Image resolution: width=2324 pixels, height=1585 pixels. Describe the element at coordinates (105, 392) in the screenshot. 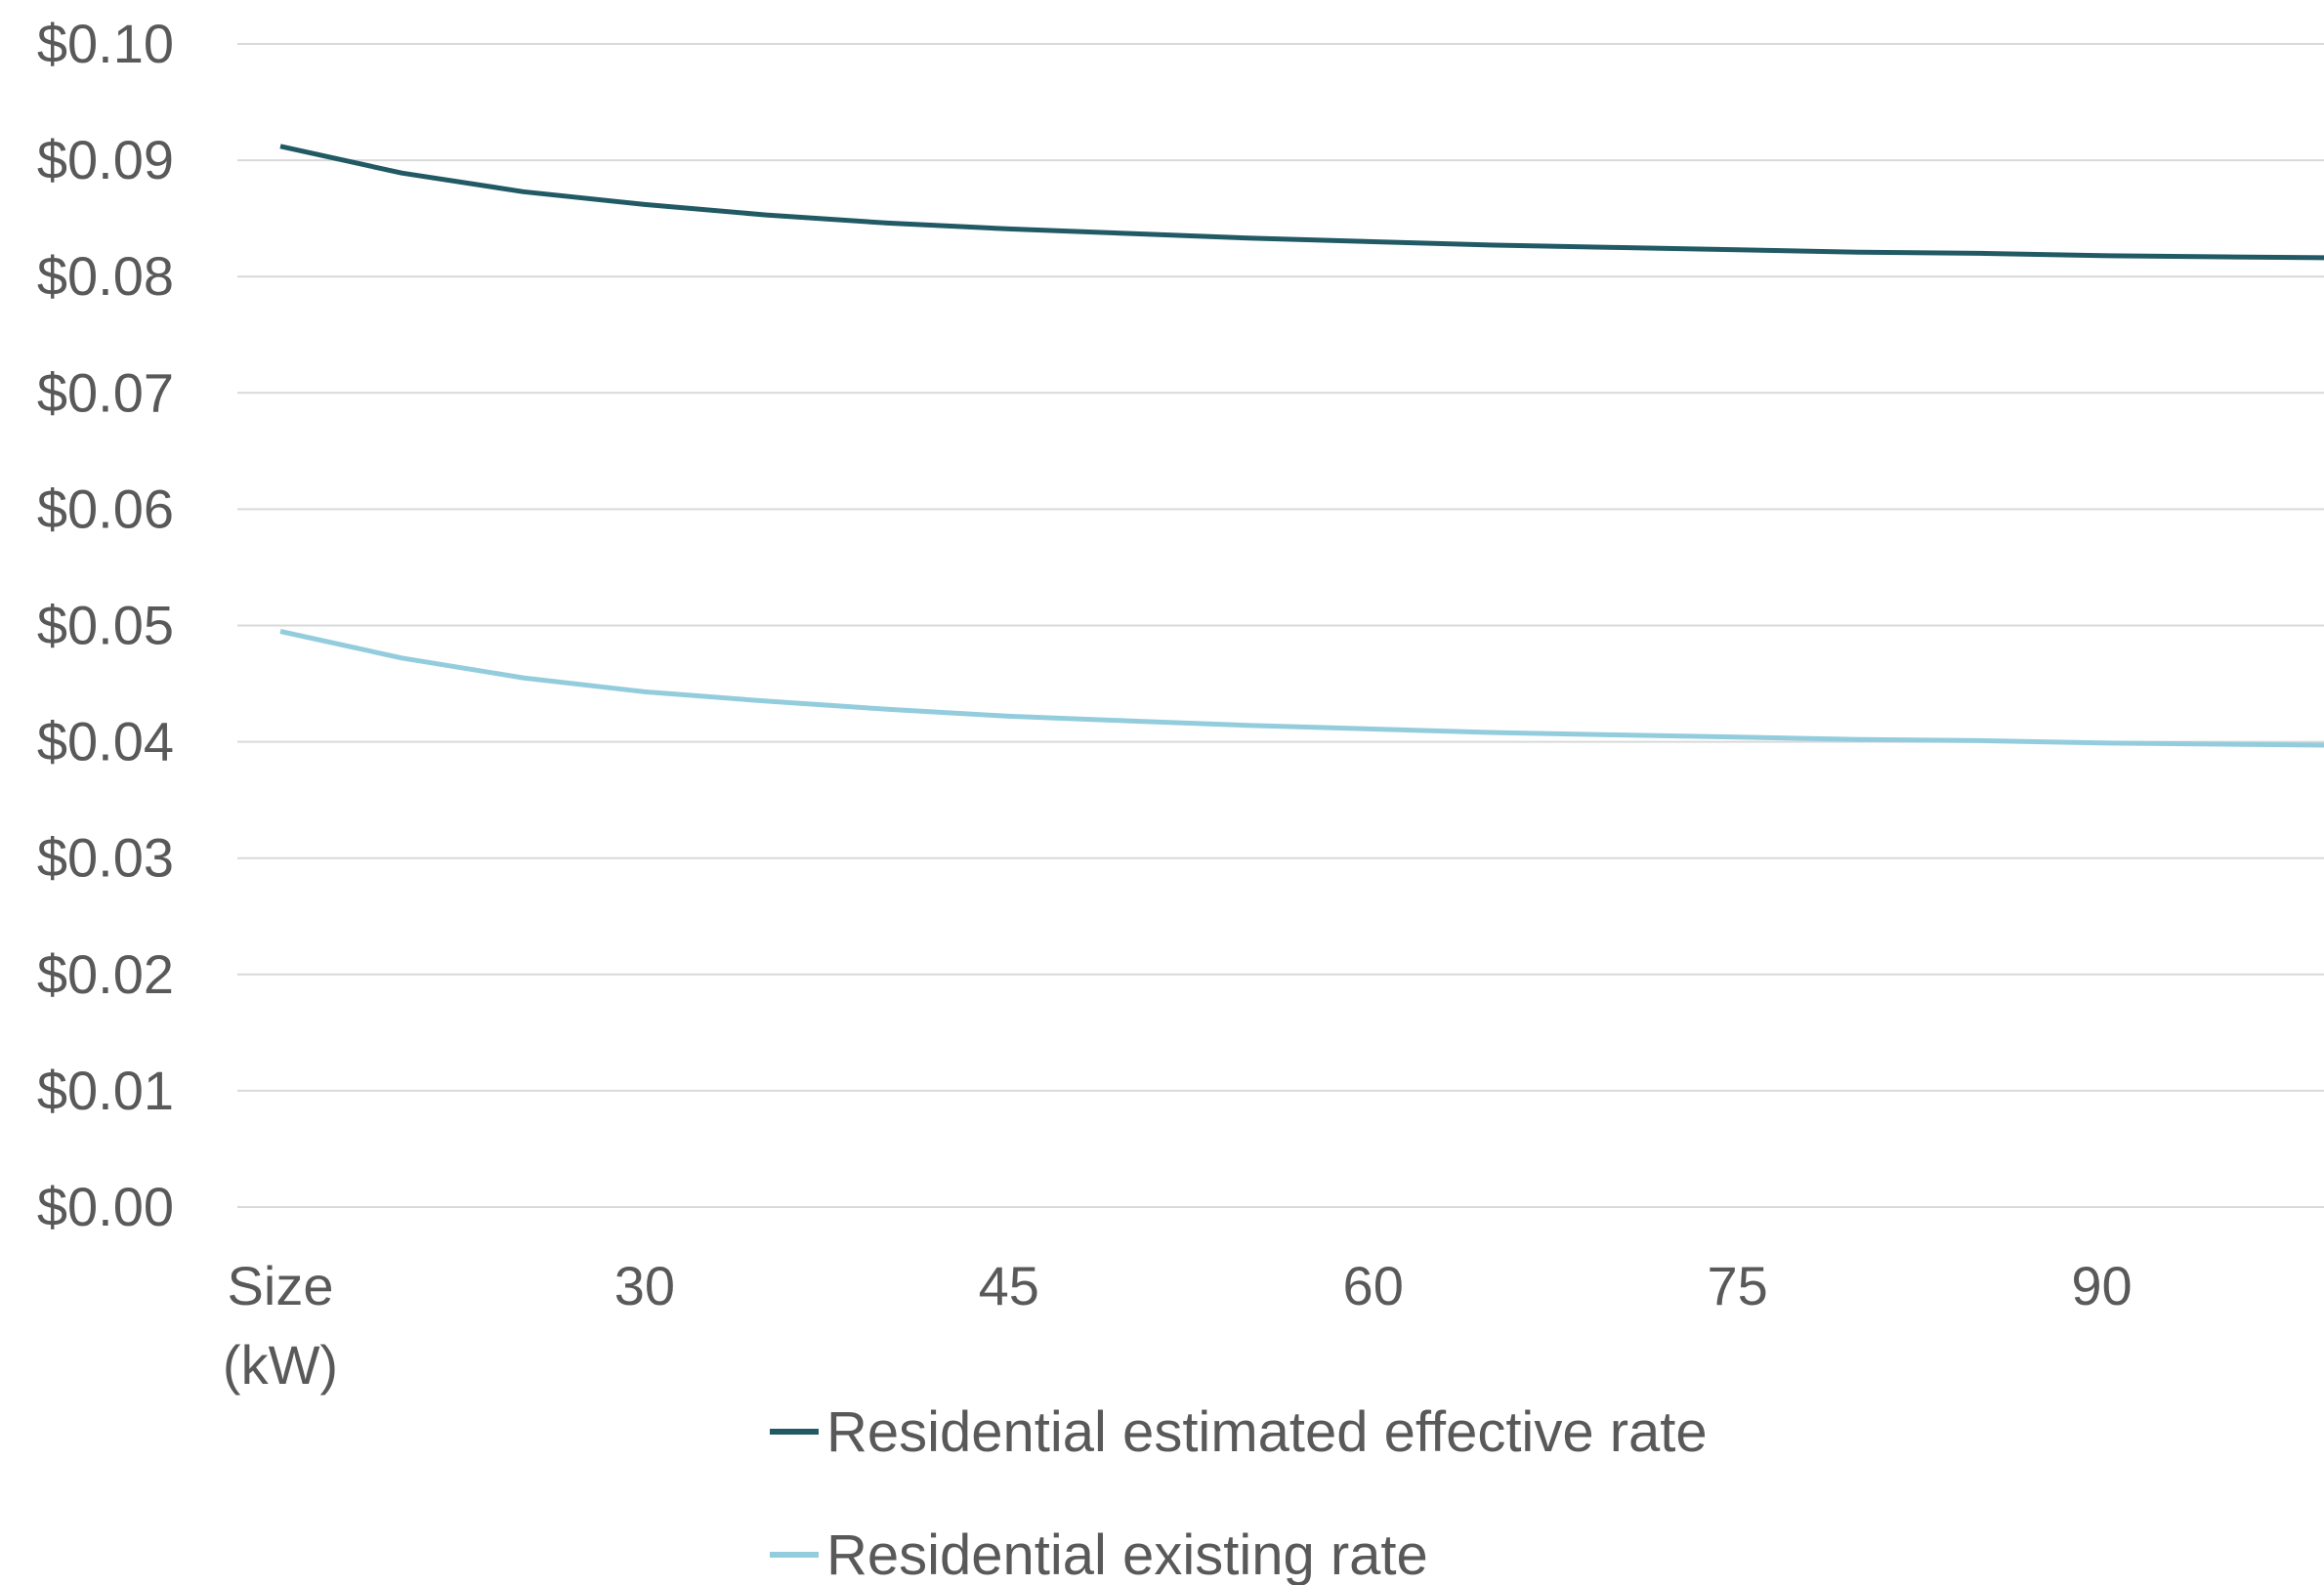

I see `y-tick-label: $0.07` at that location.